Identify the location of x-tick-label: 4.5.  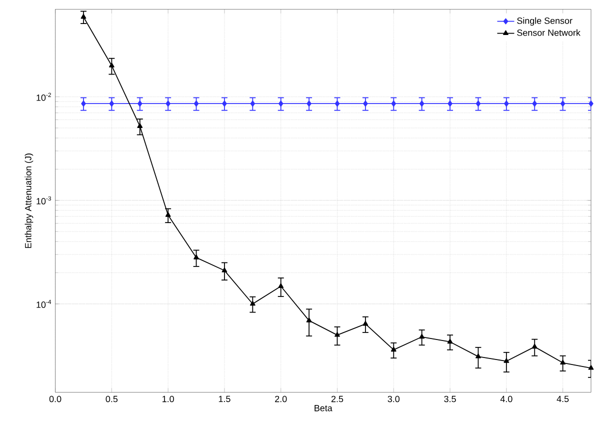
(562, 399).